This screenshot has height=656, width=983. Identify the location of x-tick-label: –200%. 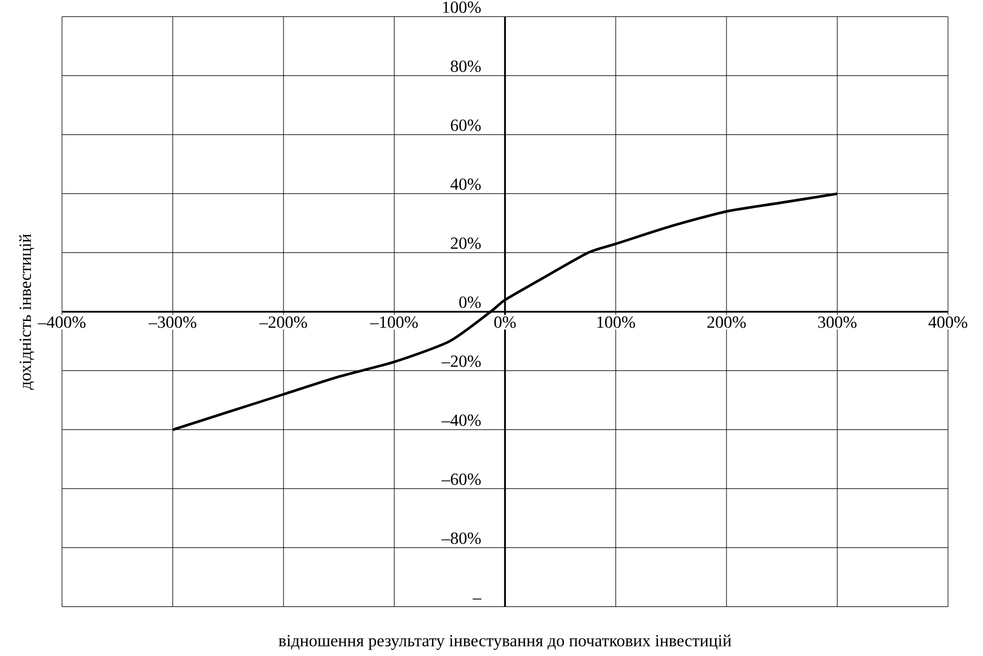
(283, 322).